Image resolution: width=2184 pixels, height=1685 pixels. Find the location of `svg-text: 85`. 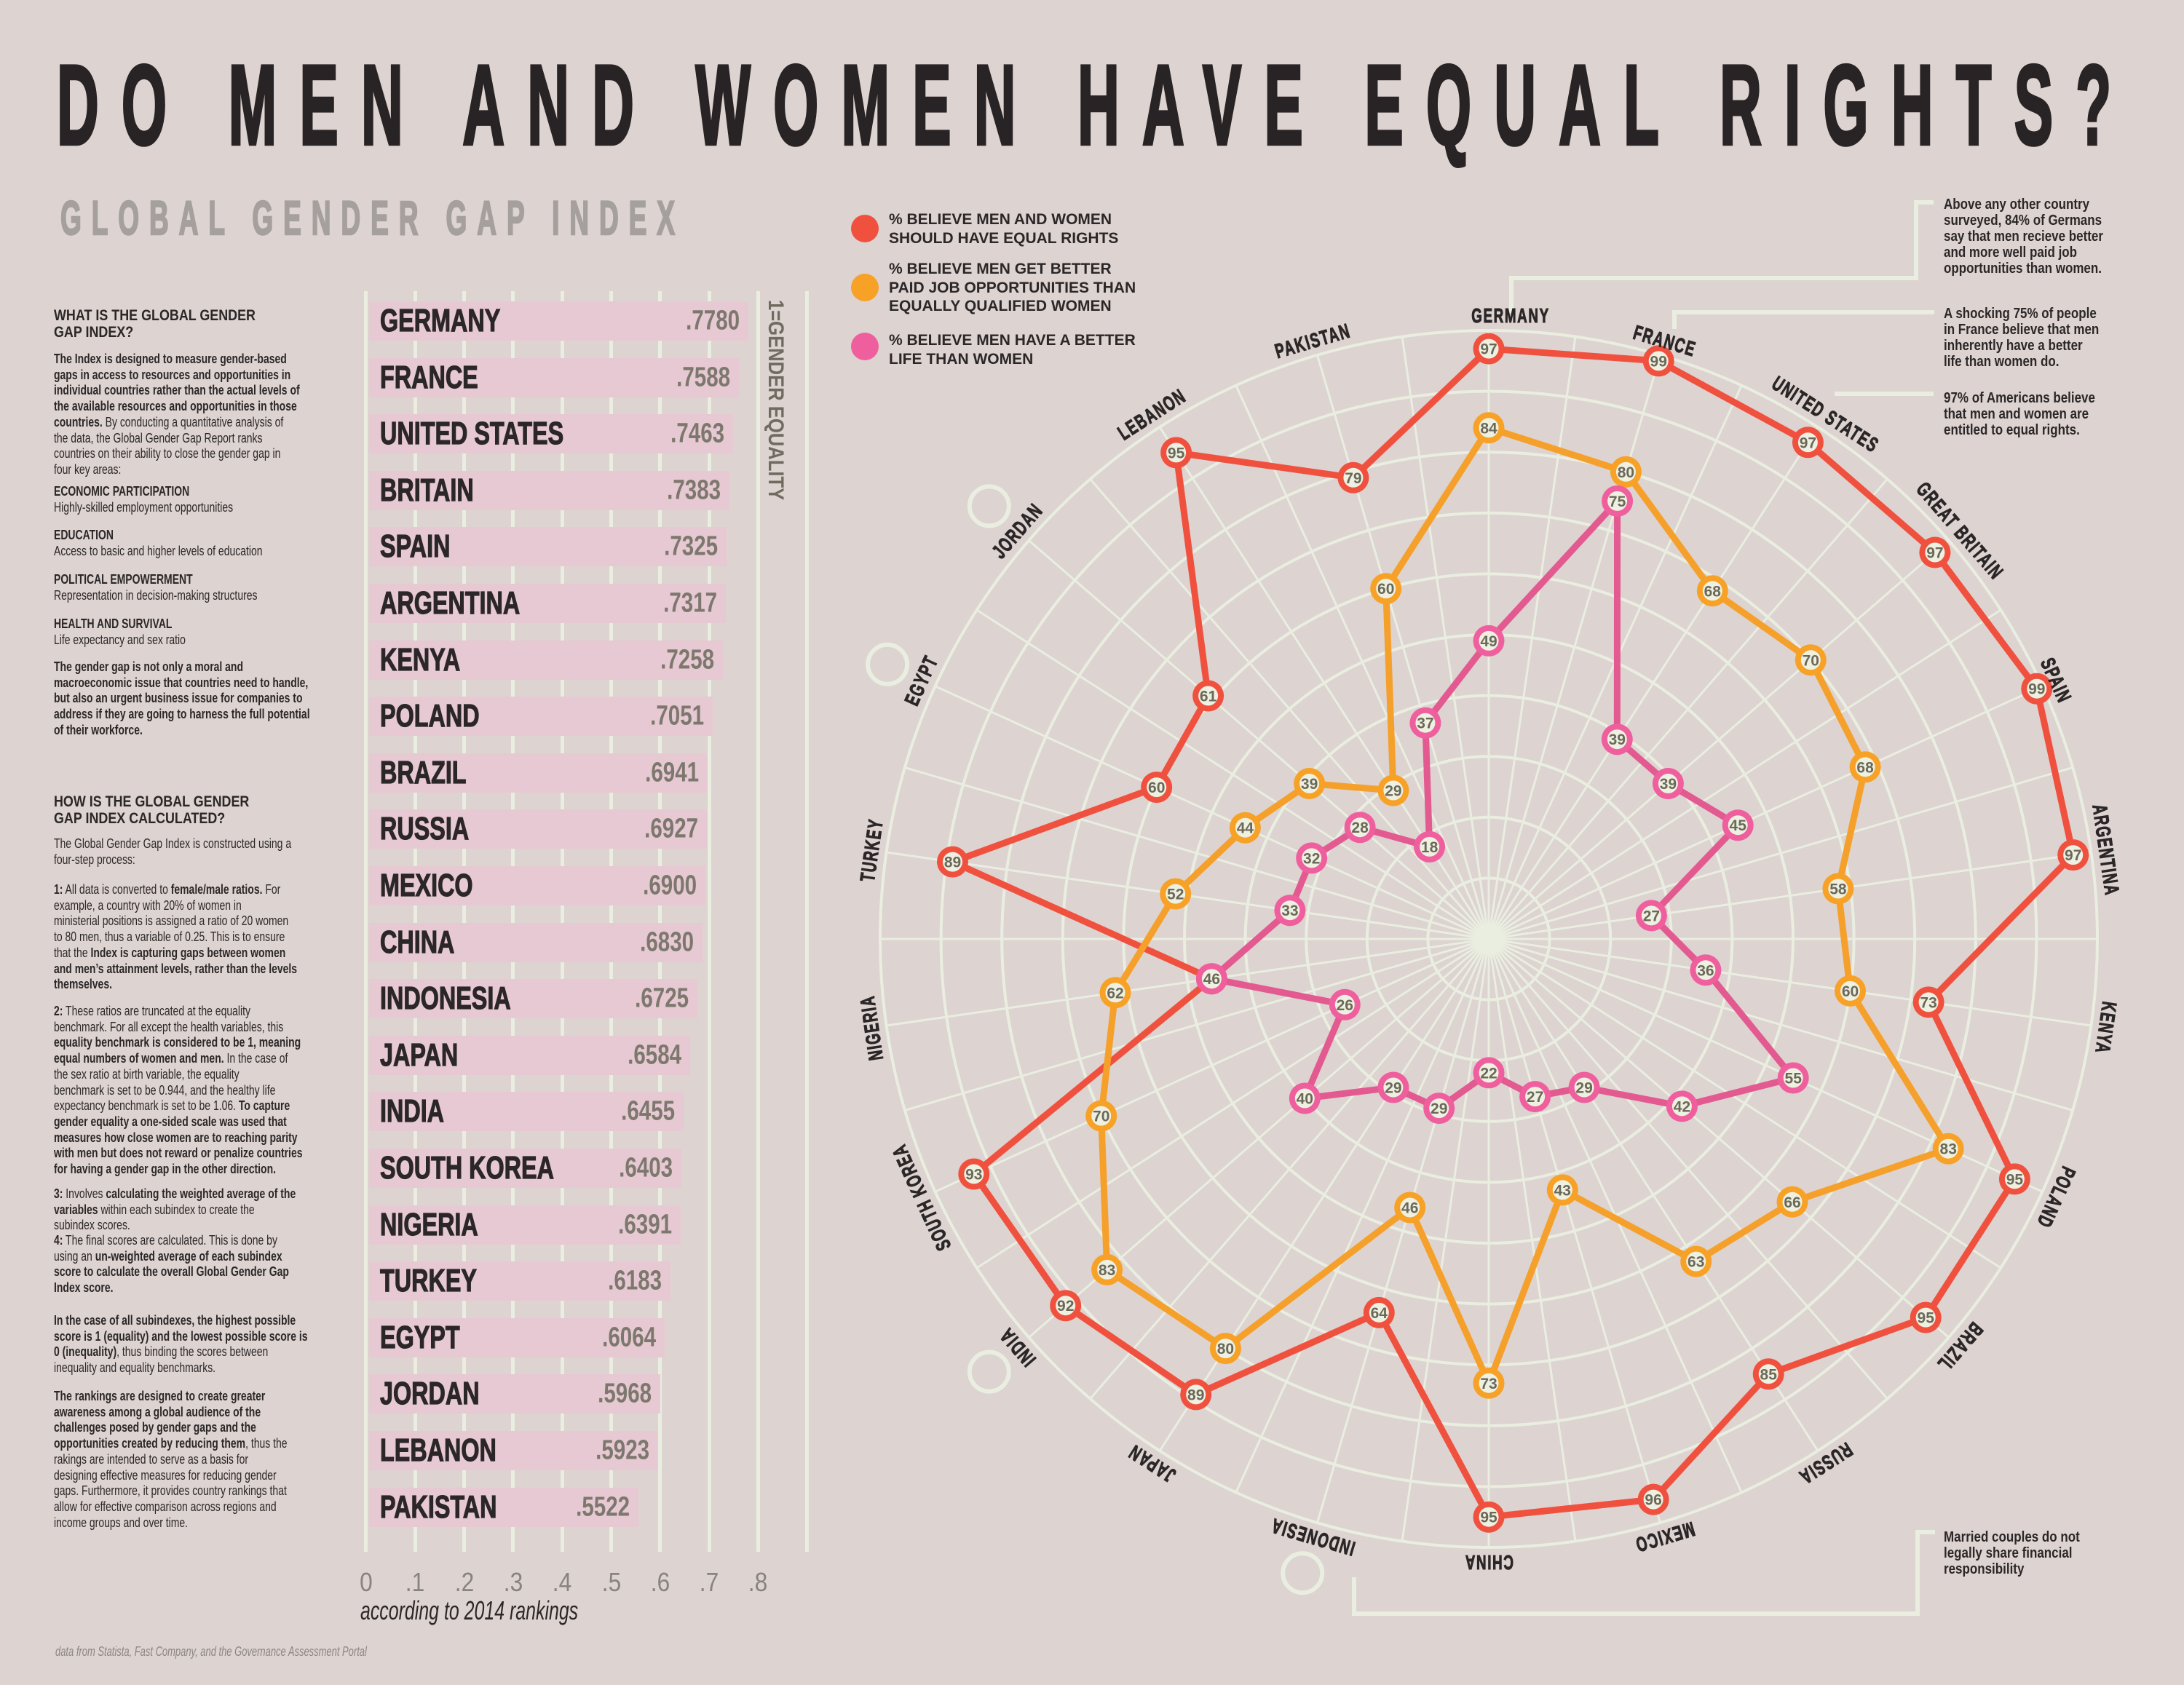

svg-text: 85 is located at coordinates (1769, 1374).